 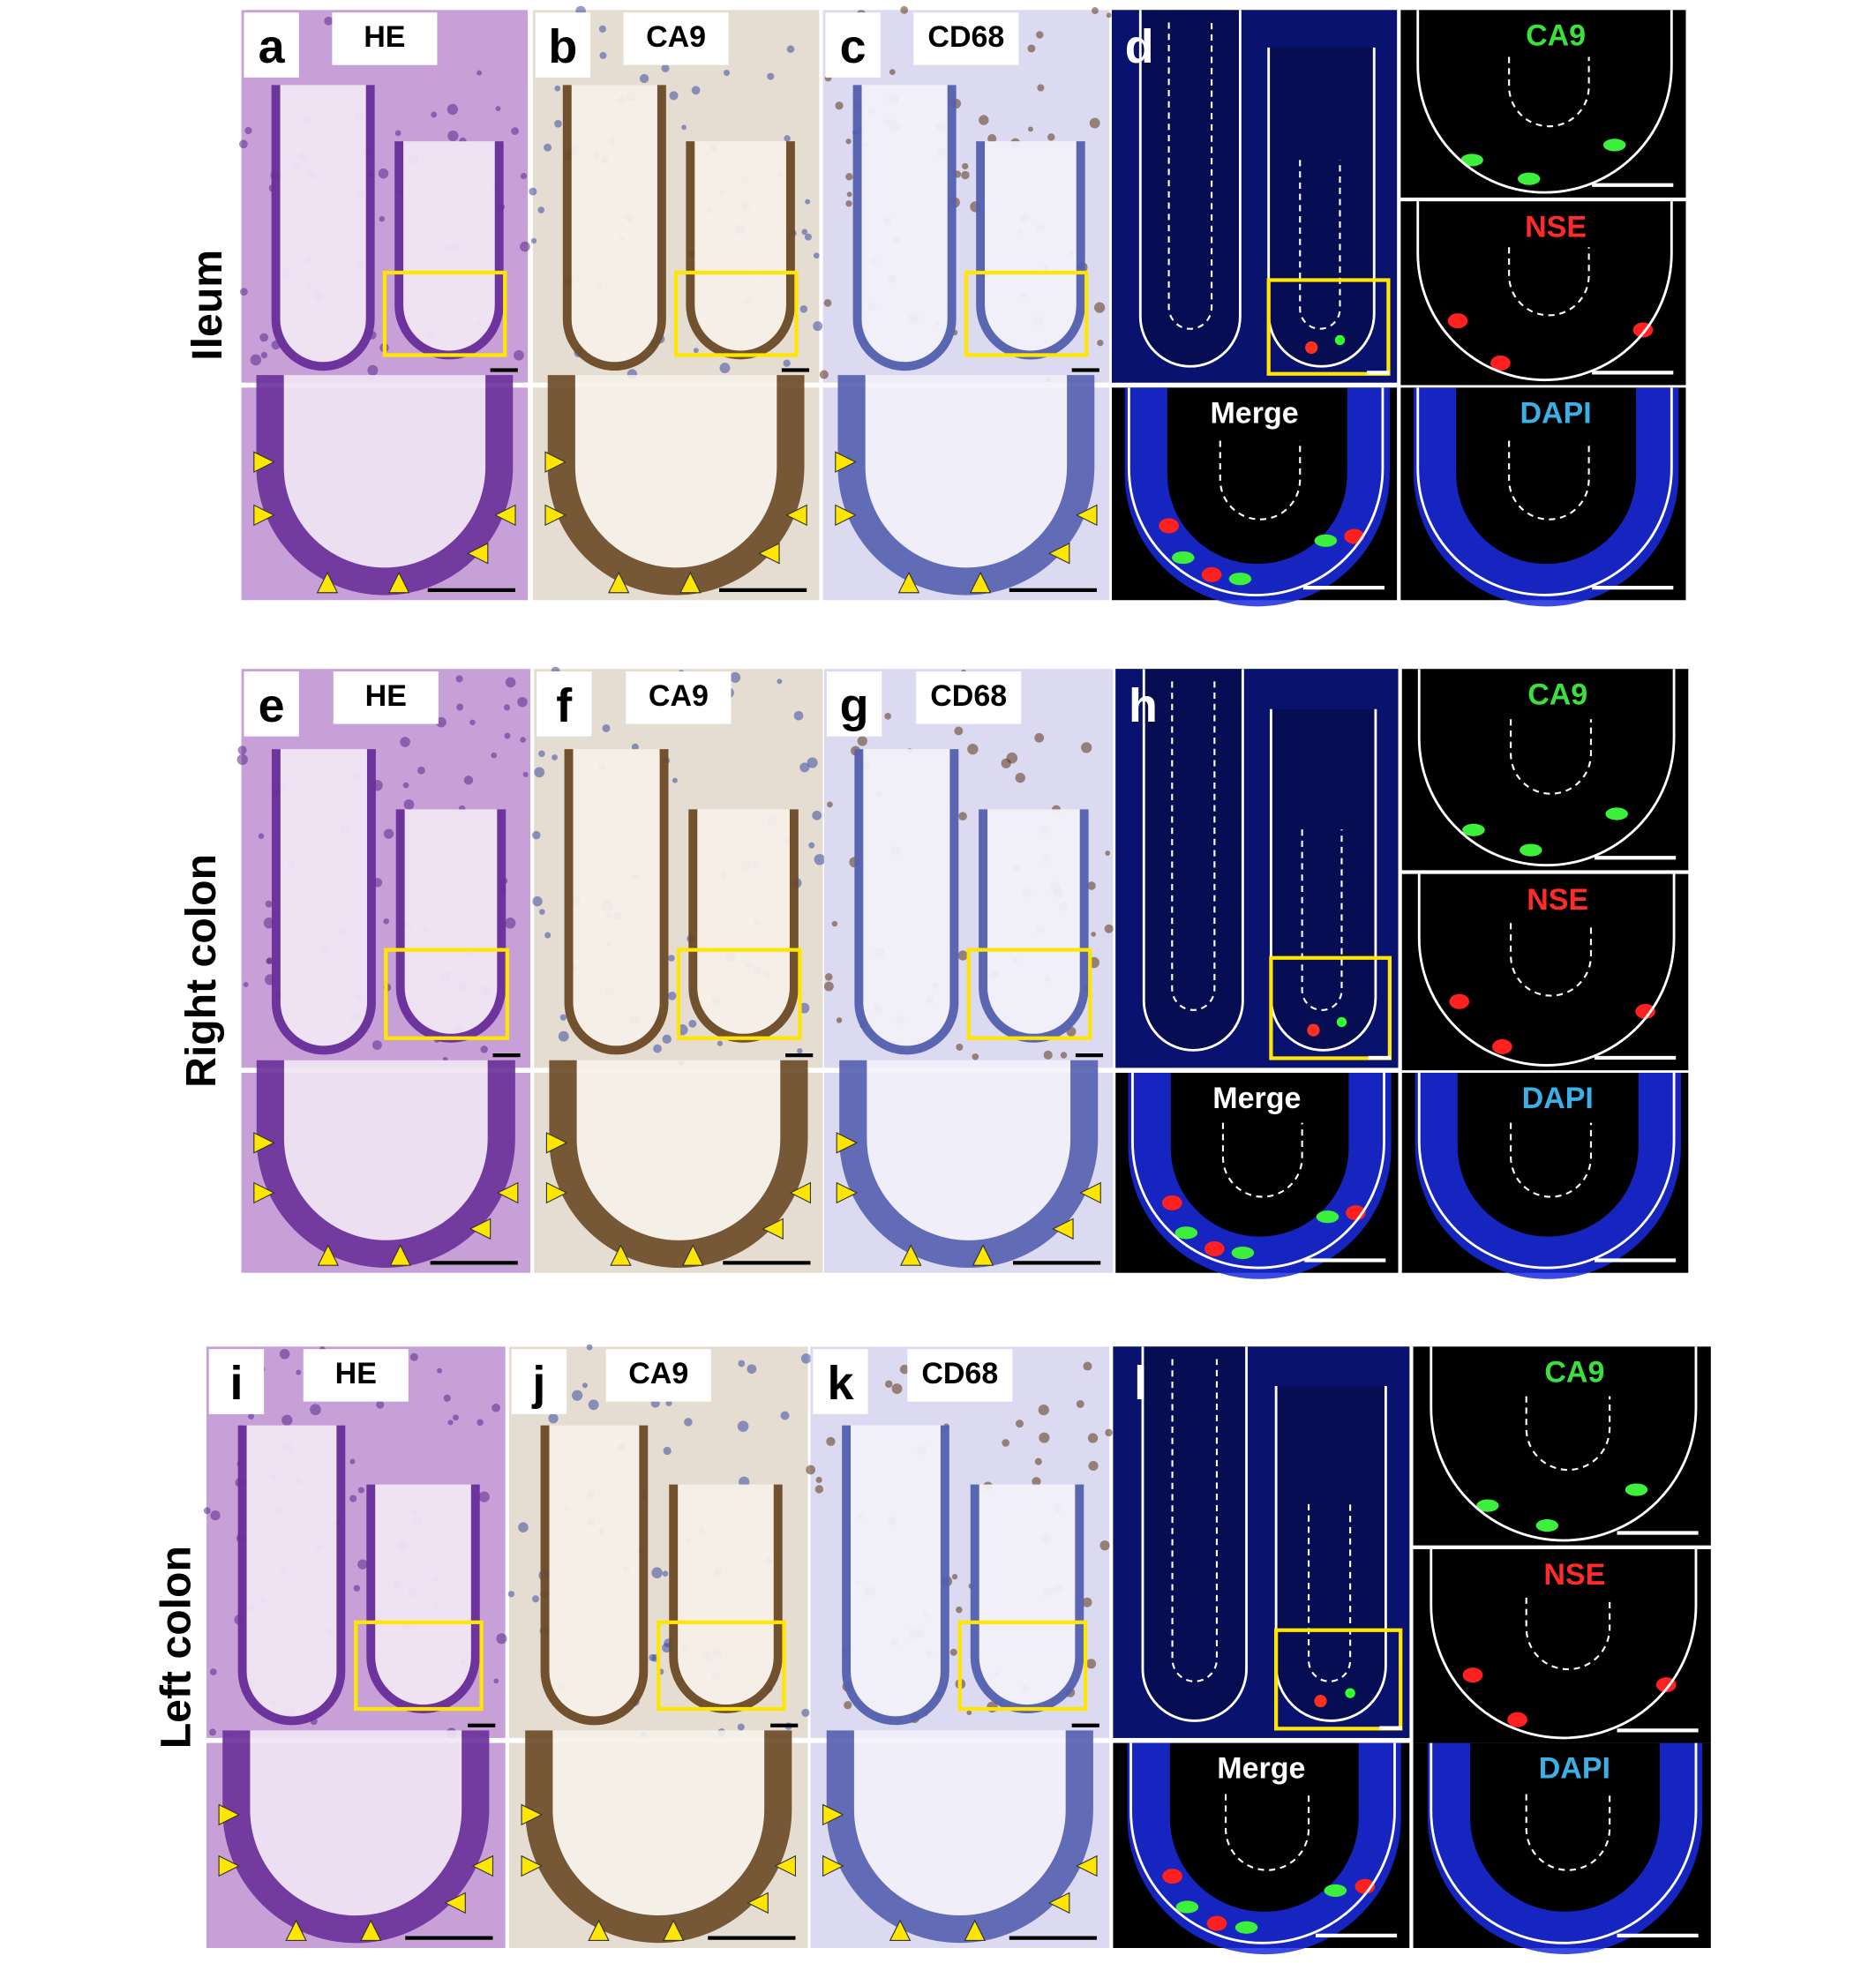 What do you see at coordinates (676, 303) in the screenshot?
I see `brightfield-panel: b CA9` at bounding box center [676, 303].